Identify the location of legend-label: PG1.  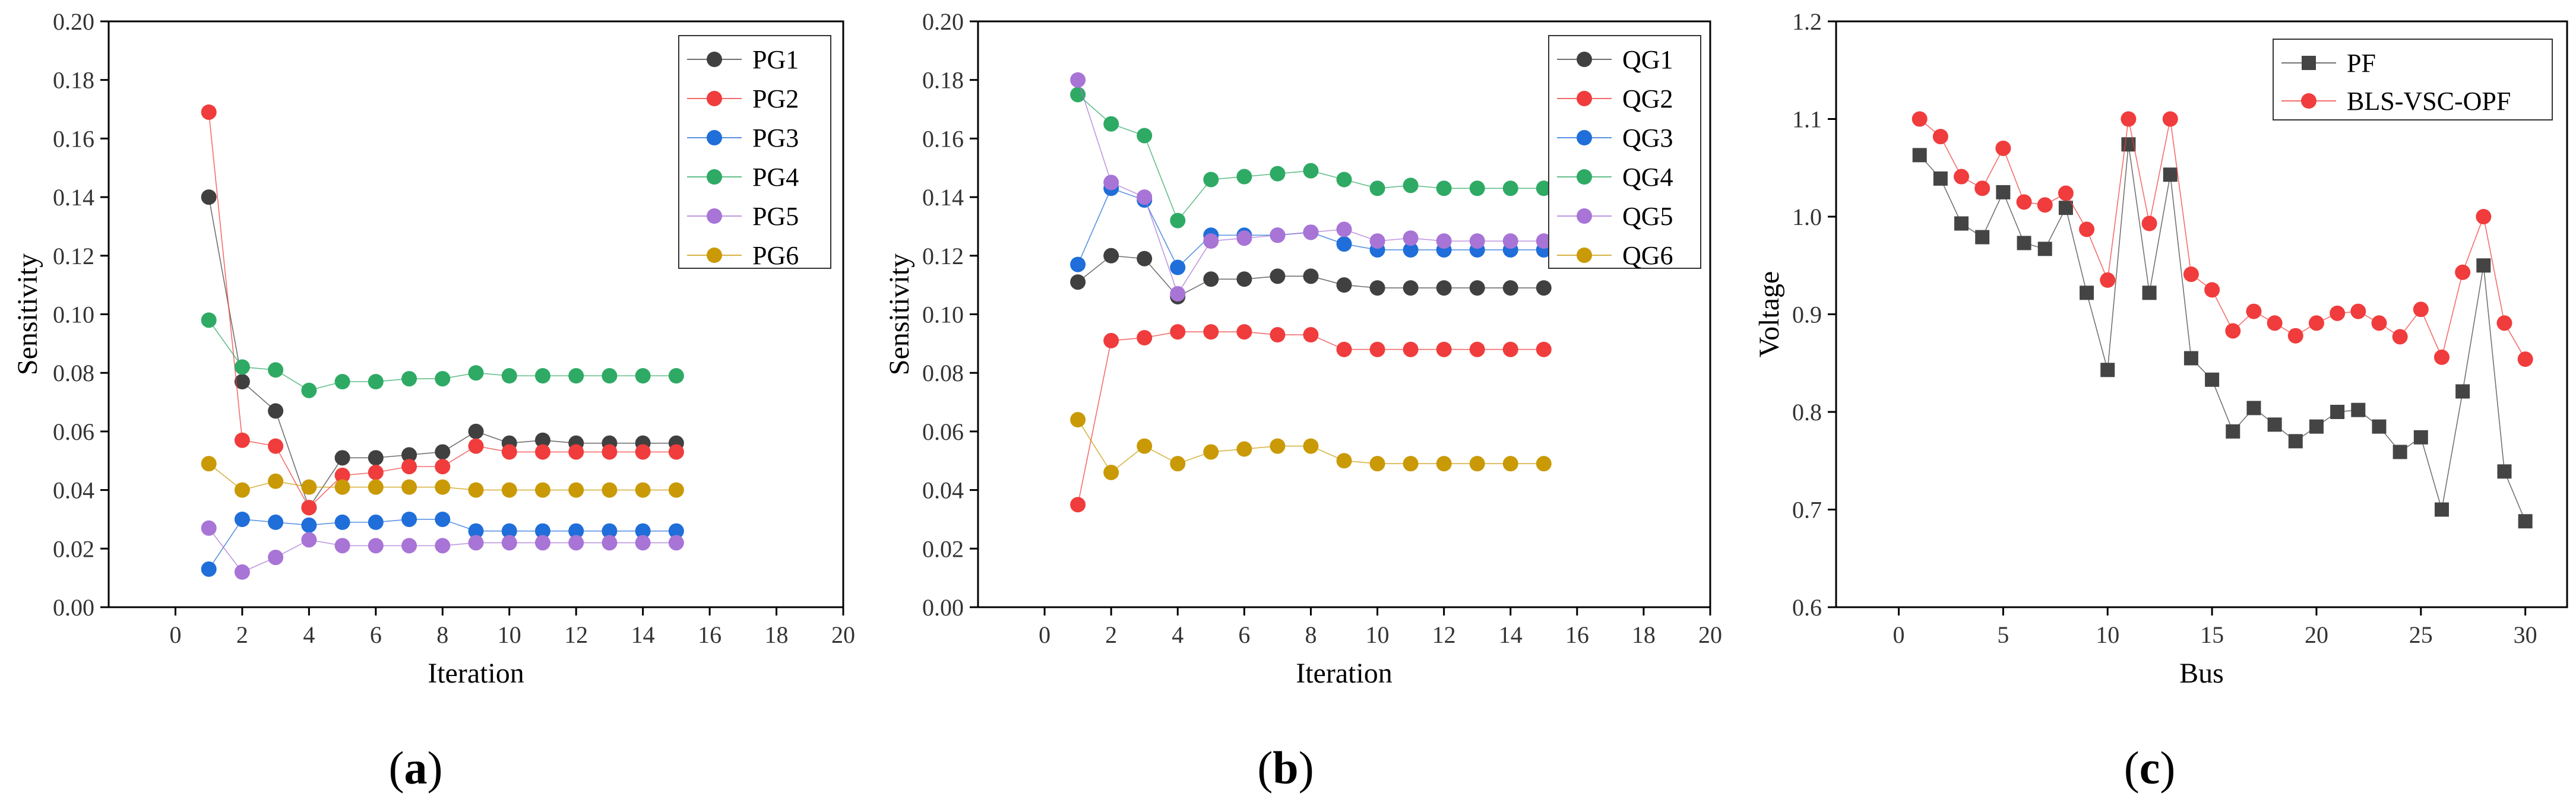
(775, 59).